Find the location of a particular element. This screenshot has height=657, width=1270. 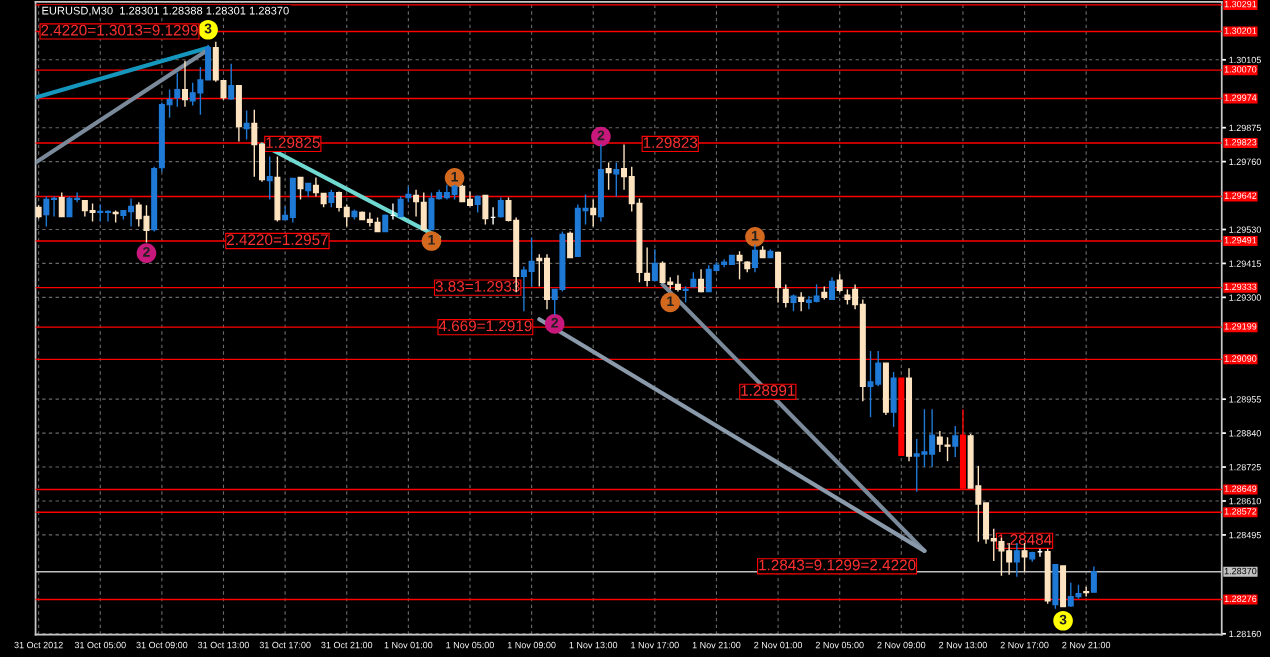

x-tick-label: 2 Nov 21:00 is located at coordinates (1086, 645).